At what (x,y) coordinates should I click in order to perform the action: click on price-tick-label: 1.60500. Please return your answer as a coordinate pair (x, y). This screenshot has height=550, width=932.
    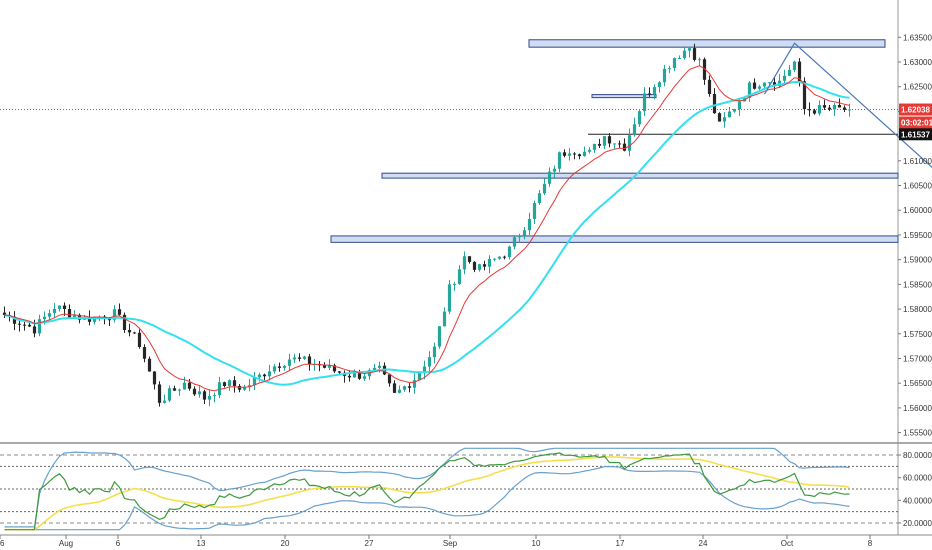
    Looking at the image, I should click on (917, 186).